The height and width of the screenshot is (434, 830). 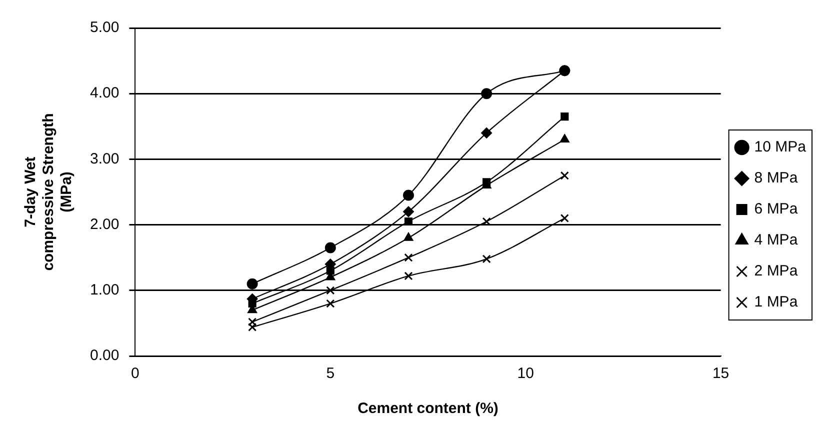 What do you see at coordinates (780, 147) in the screenshot?
I see `legend-label: 10 MPa` at bounding box center [780, 147].